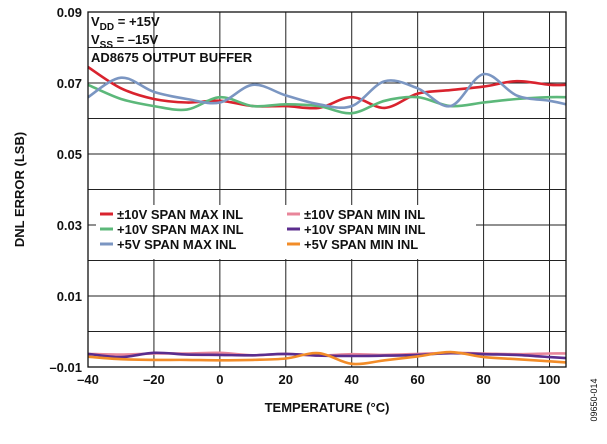 Image resolution: width=607 pixels, height=444 pixels. What do you see at coordinates (180, 214) in the screenshot?
I see `legend-label: ±10V SPAN MAX INL` at bounding box center [180, 214].